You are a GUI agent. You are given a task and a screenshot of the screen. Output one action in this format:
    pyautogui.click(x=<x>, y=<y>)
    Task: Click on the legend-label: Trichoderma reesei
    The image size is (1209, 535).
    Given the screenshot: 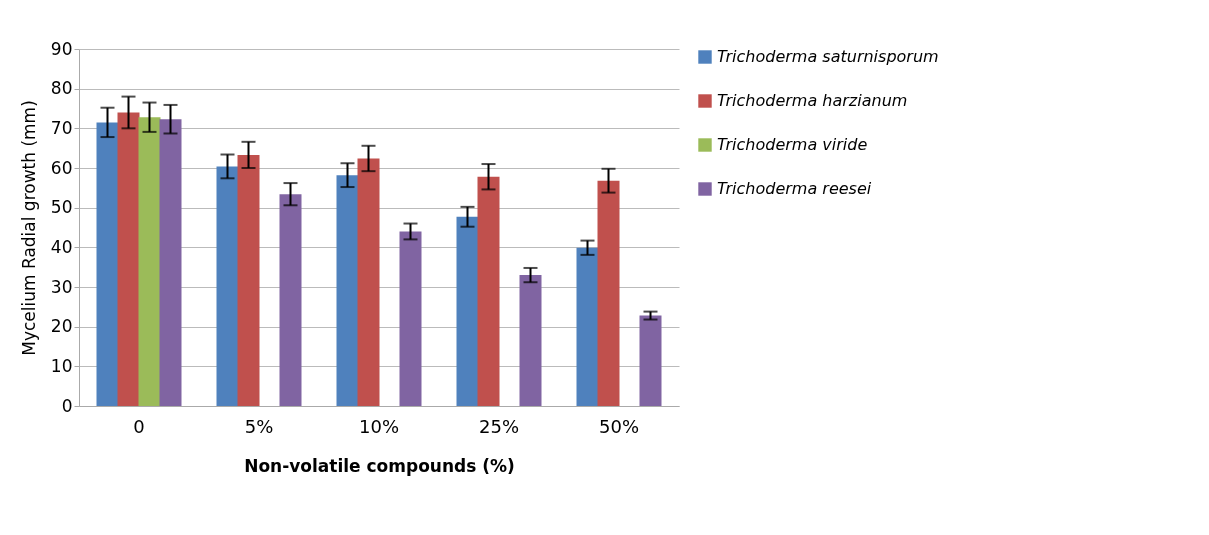 What is the action you would take?
    pyautogui.click(x=794, y=188)
    